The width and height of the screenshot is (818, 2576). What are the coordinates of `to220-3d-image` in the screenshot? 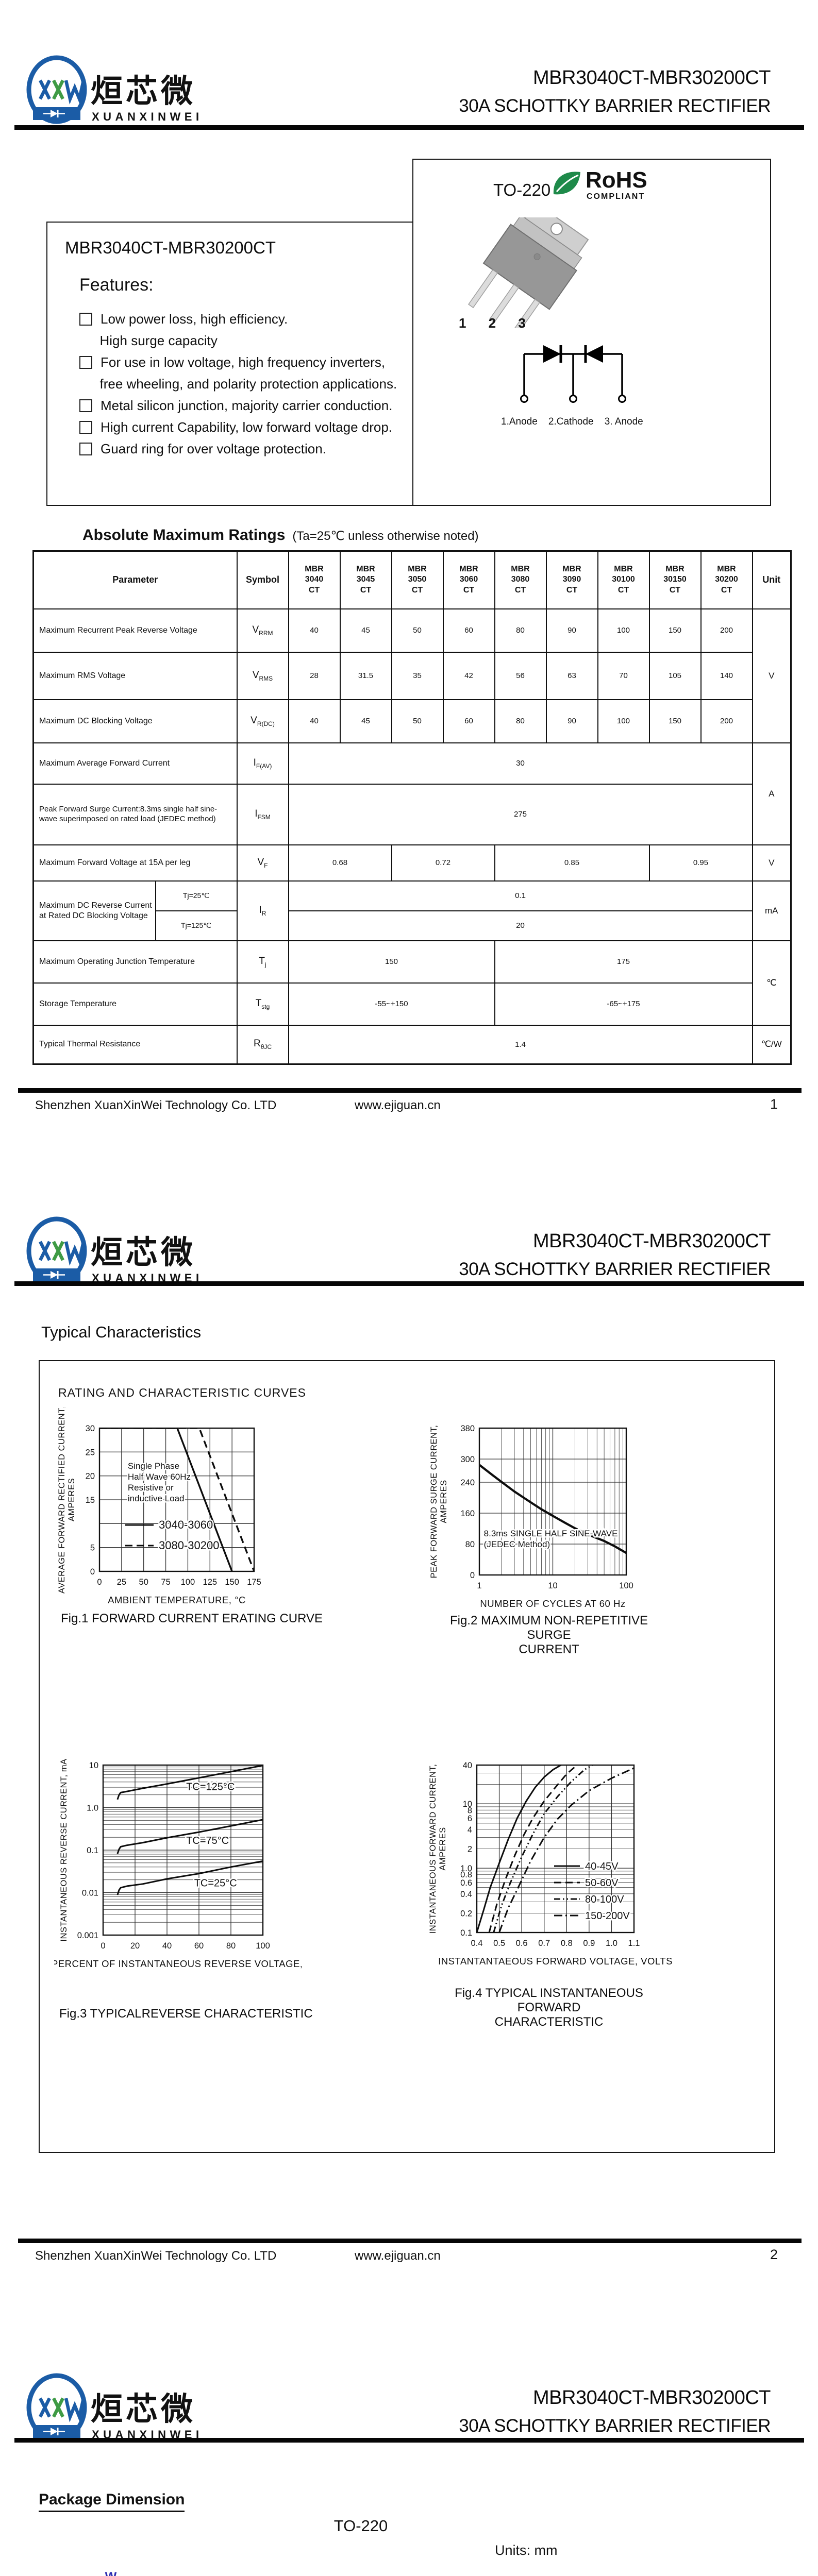 It's located at (528, 272).